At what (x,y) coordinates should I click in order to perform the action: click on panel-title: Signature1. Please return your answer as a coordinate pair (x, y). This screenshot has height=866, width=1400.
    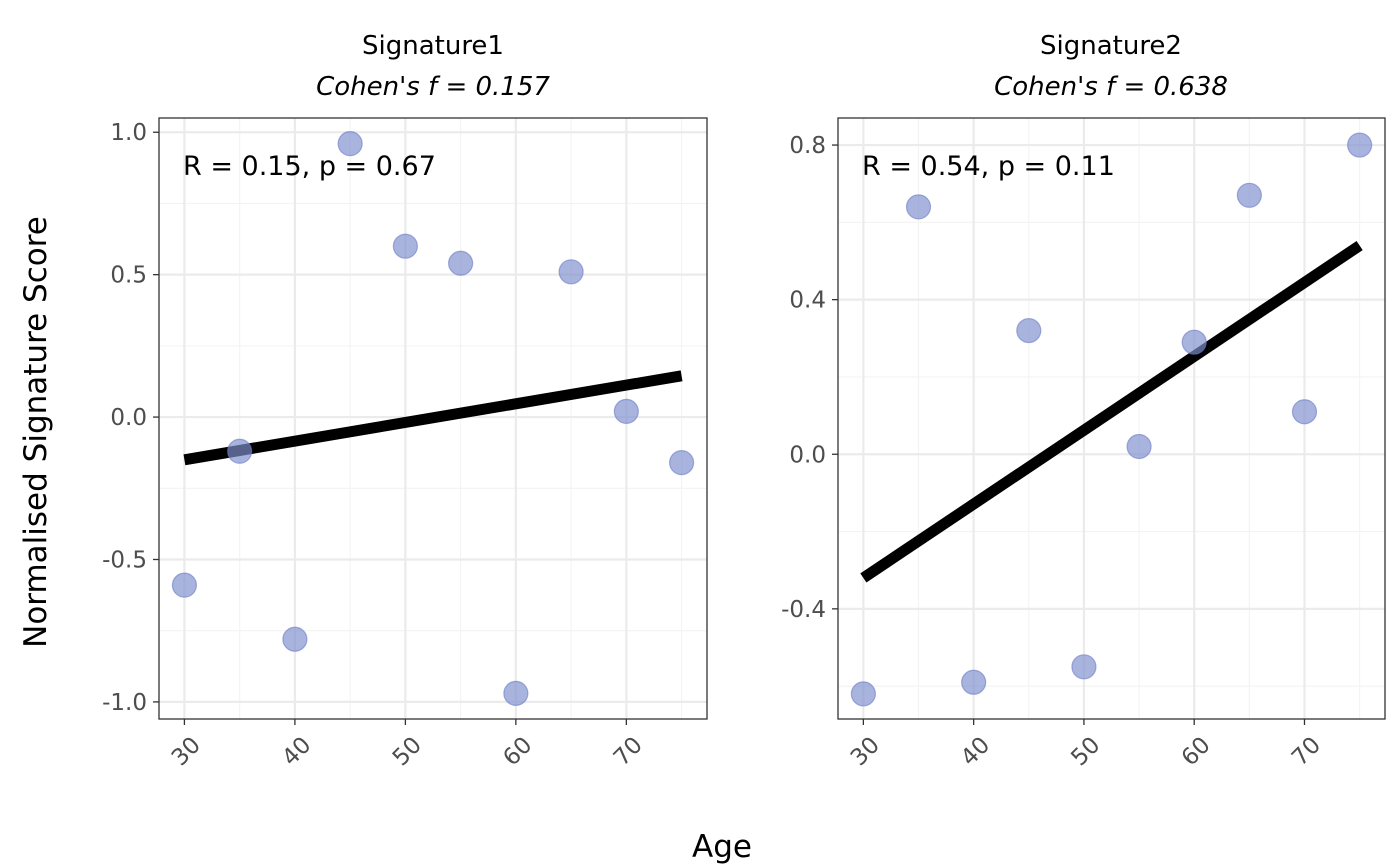
    Looking at the image, I should click on (433, 46).